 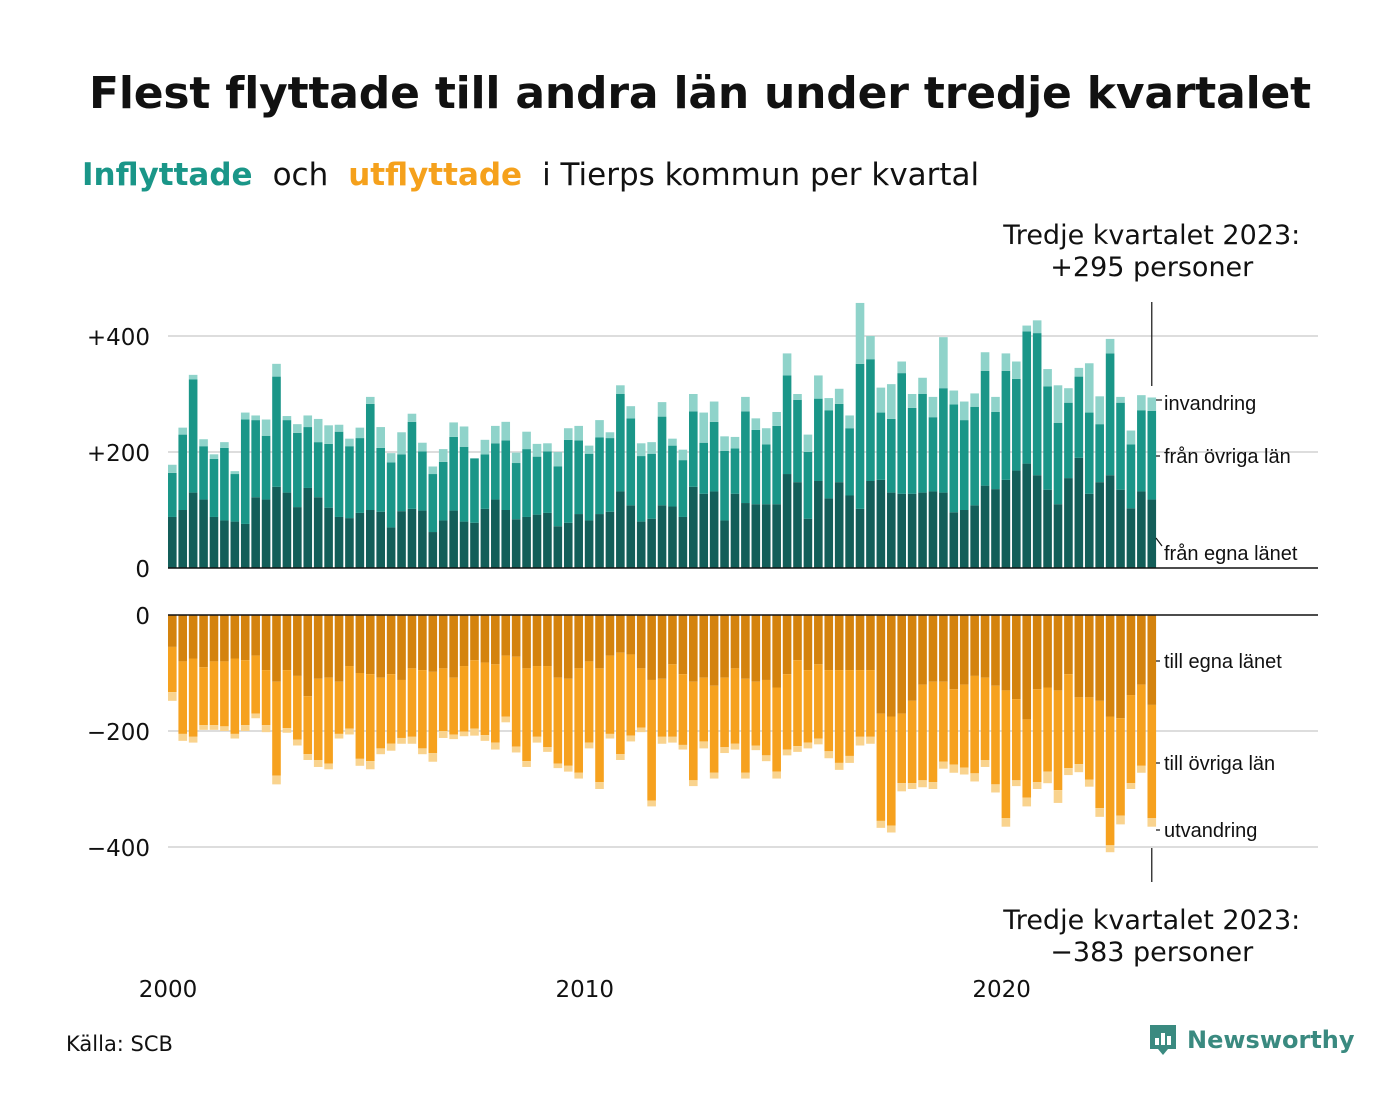 I want to click on top-callout-text: +295 personer, so click(x=1152, y=267).